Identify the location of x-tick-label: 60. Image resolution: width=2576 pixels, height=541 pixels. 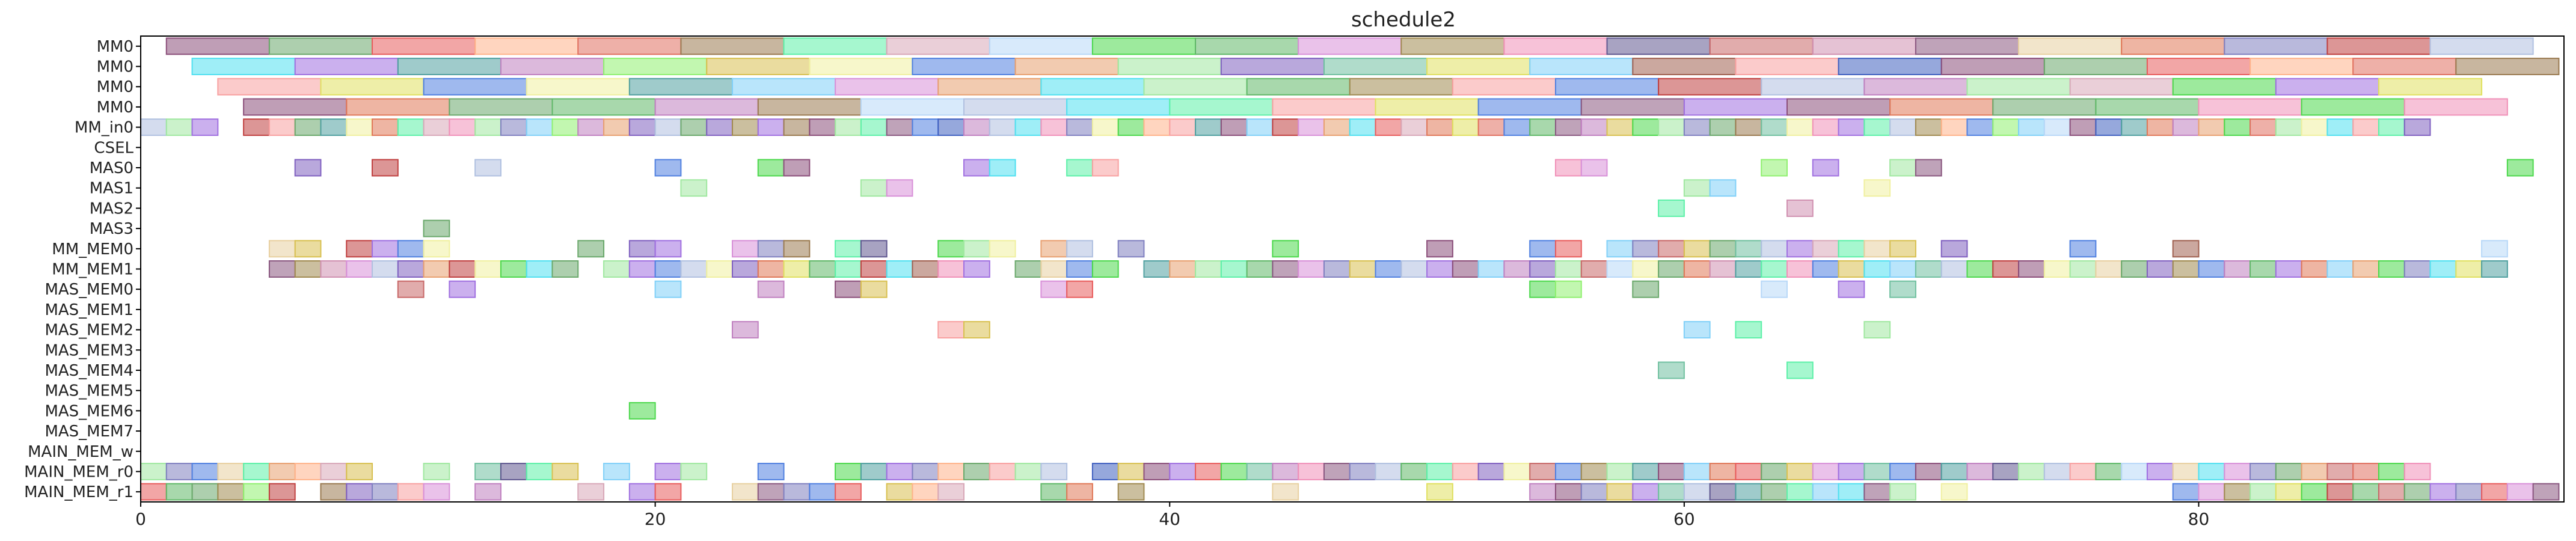
(1684, 519).